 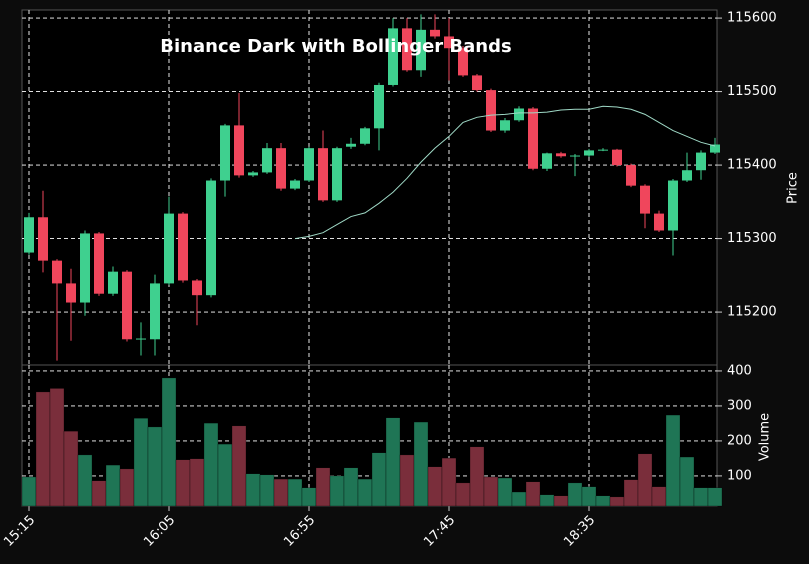 I want to click on y-tick-label: 115400, so click(x=752, y=165).